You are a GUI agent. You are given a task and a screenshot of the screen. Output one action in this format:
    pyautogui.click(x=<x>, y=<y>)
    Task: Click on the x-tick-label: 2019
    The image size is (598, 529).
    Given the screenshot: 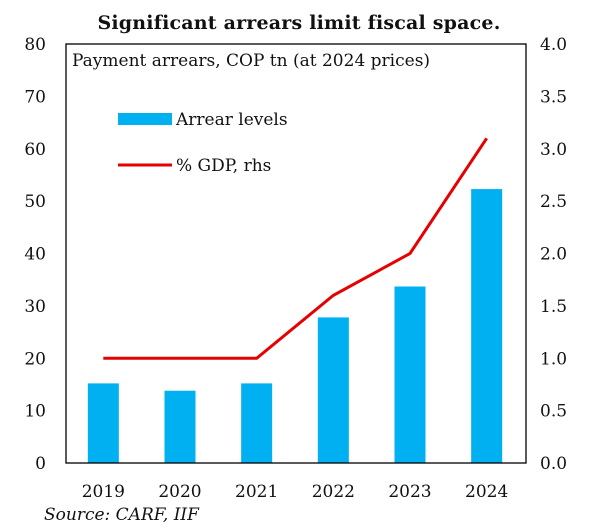 What is the action you would take?
    pyautogui.click(x=103, y=492)
    